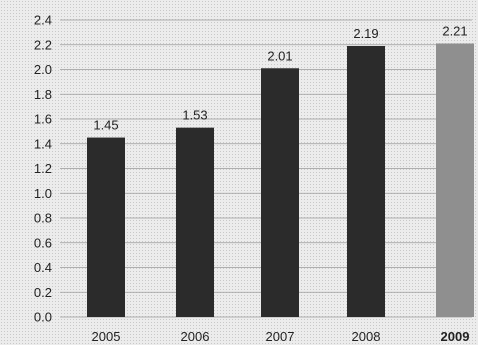 This screenshot has height=345, width=478. I want to click on y-tick-label: 2.2, so click(43, 44).